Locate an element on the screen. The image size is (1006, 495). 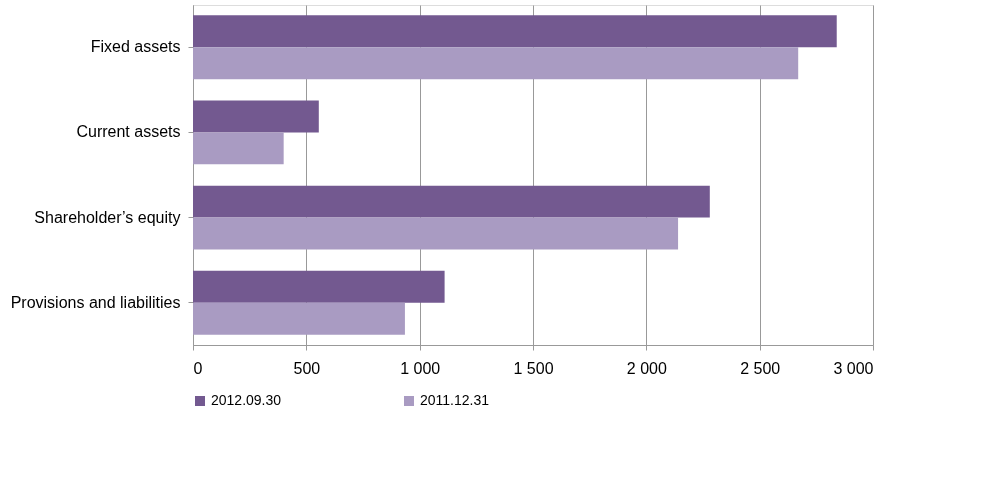
legend-label: 2012.09.30 is located at coordinates (246, 400).